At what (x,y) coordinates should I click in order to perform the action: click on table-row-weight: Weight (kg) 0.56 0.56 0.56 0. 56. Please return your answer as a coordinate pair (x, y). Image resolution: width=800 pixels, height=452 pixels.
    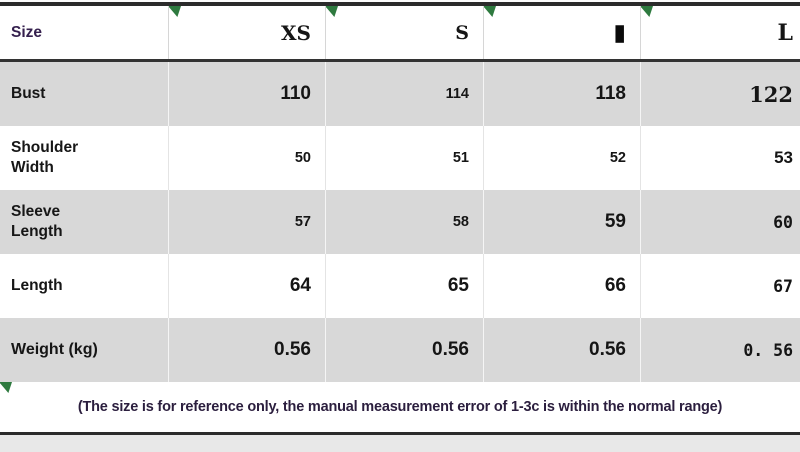
    Looking at the image, I should click on (400, 350).